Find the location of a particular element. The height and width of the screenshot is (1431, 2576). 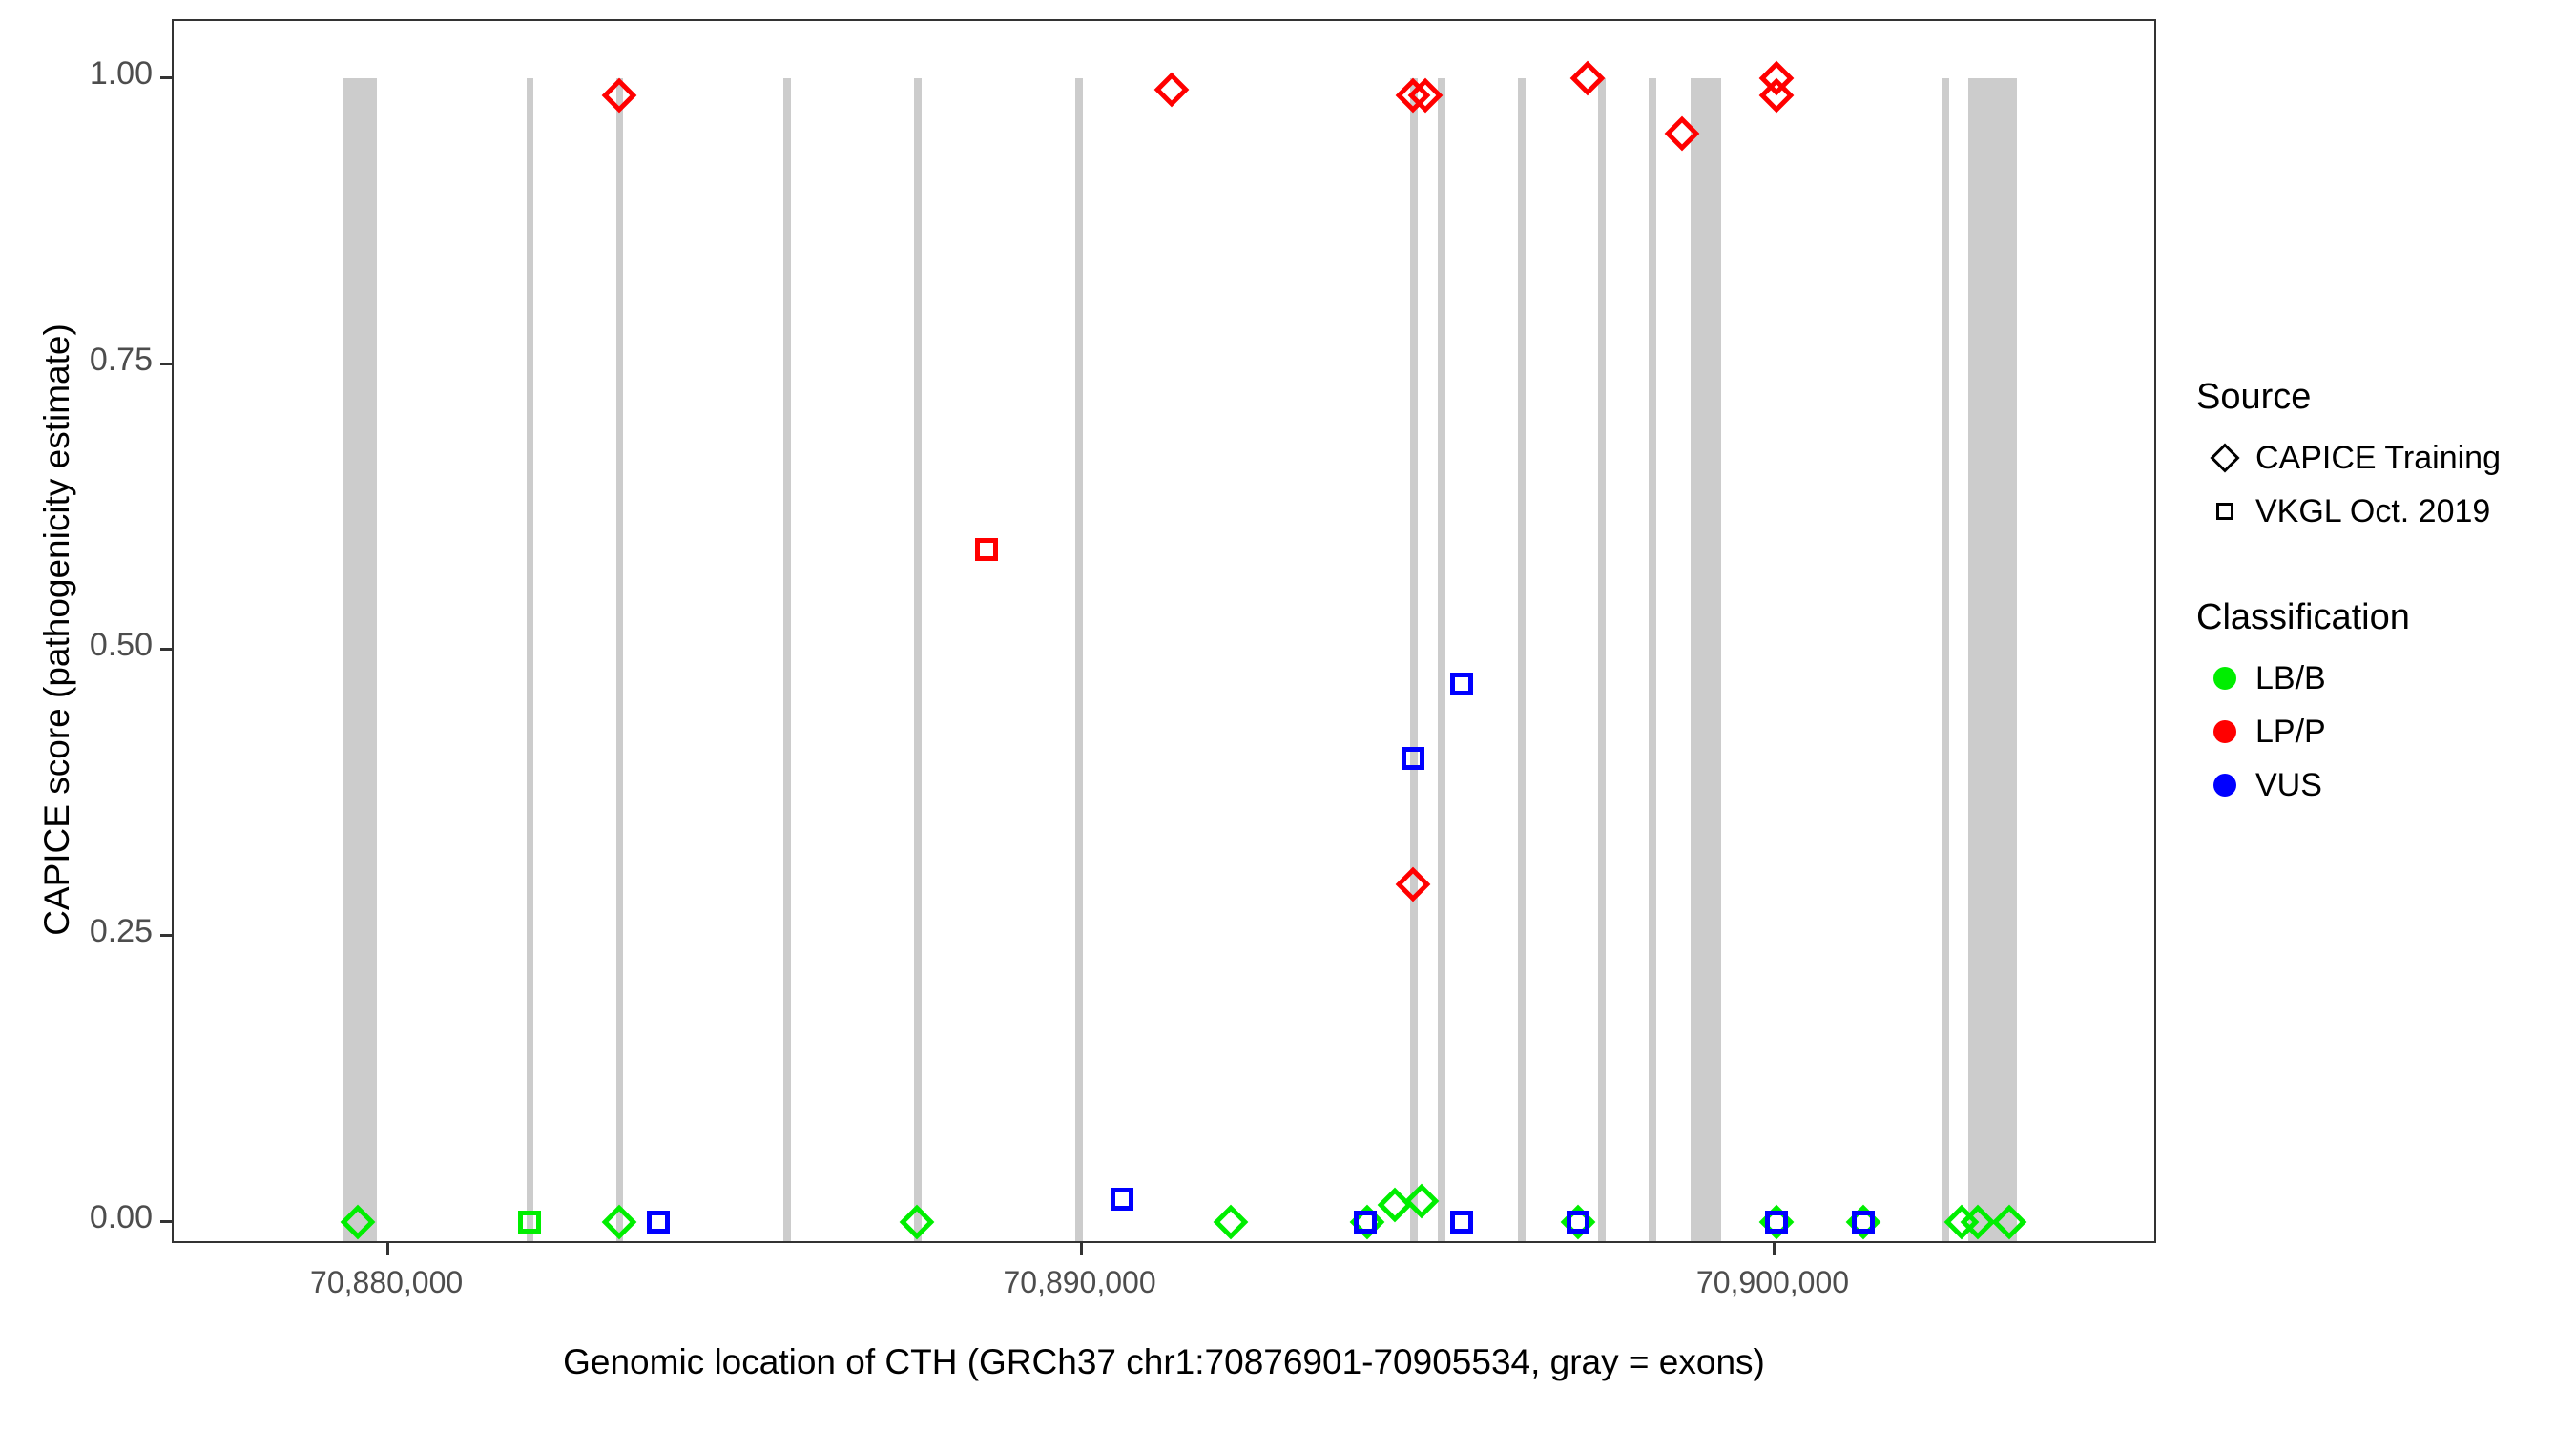

legend-item: VKGL Oct. 2019 is located at coordinates (2385, 511).